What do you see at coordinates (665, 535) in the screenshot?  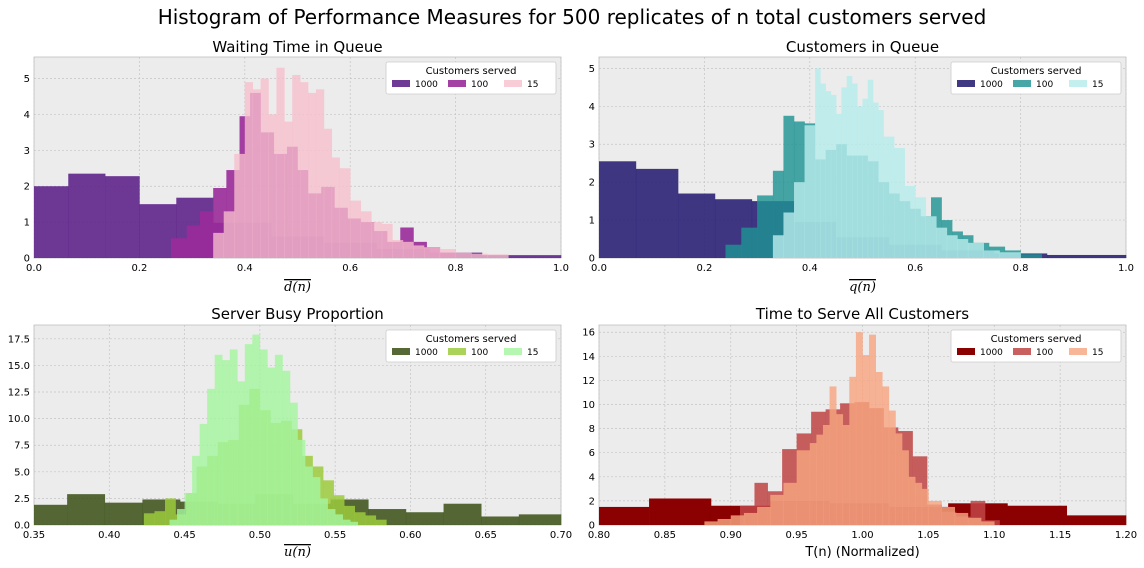 I see `x-tick-label: 0.85` at bounding box center [665, 535].